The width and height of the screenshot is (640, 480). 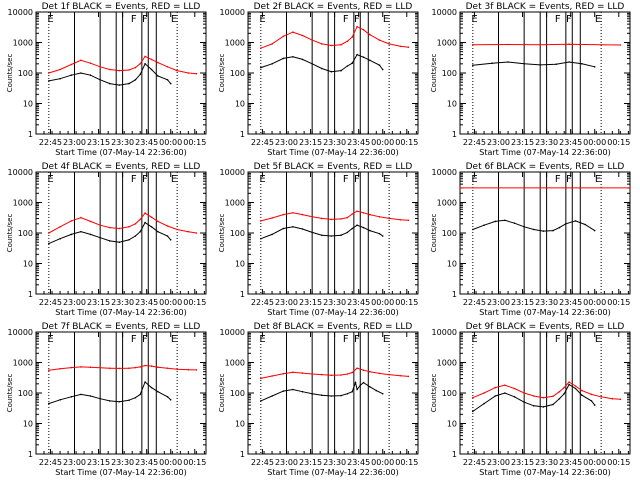 What do you see at coordinates (20, 332) in the screenshot?
I see `y-tick-label: 10000` at bounding box center [20, 332].